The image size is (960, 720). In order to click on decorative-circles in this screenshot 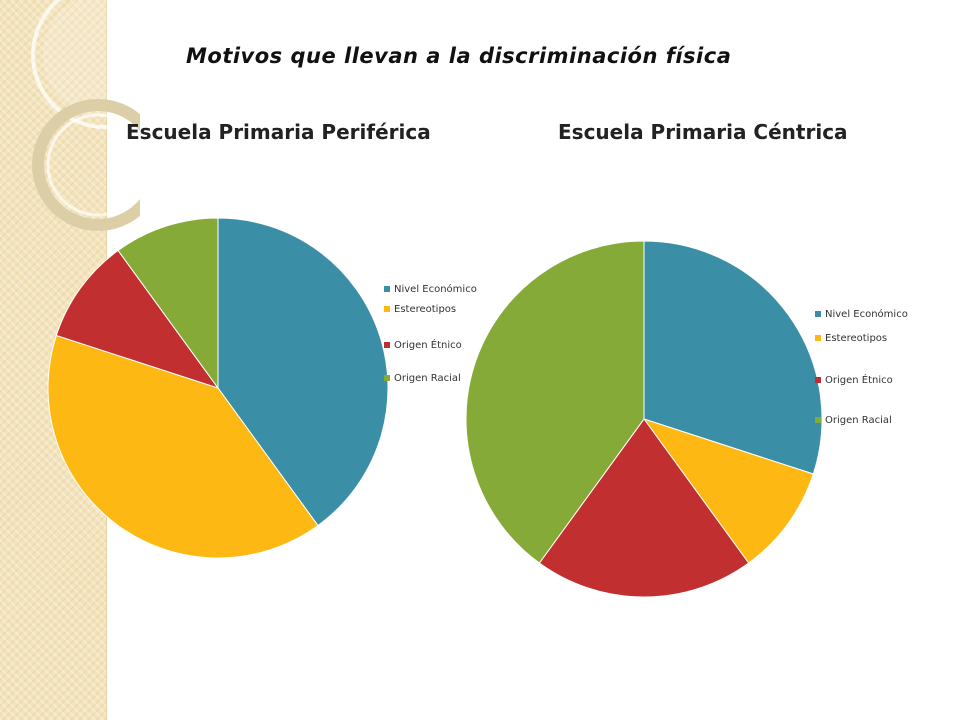, I will do `click(85, 115)`.